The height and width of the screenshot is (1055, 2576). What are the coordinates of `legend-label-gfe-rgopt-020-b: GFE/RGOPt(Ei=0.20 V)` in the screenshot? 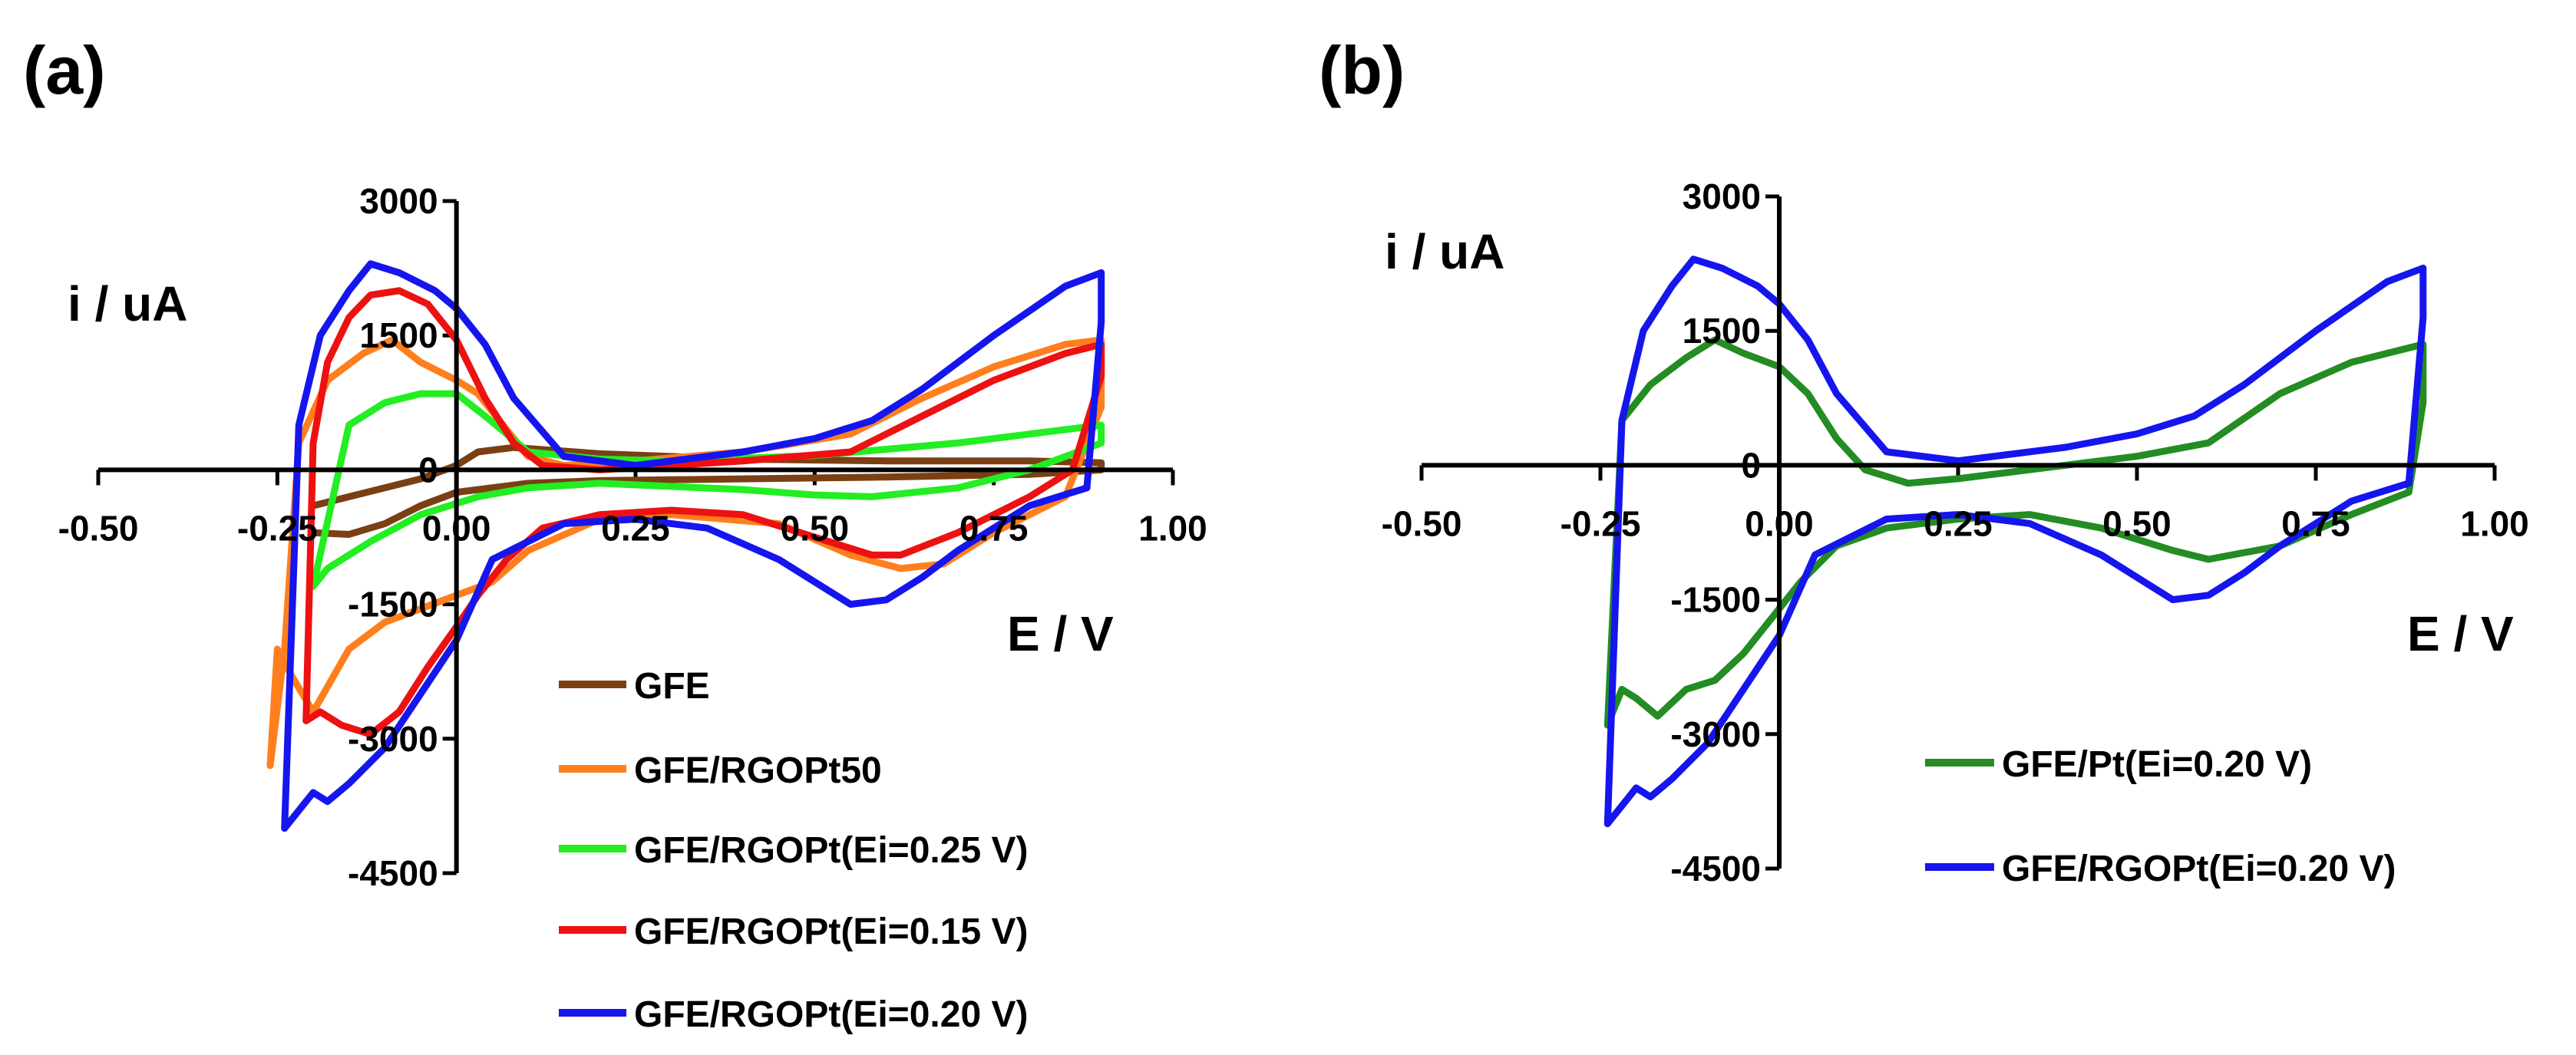 It's located at (2199, 869).